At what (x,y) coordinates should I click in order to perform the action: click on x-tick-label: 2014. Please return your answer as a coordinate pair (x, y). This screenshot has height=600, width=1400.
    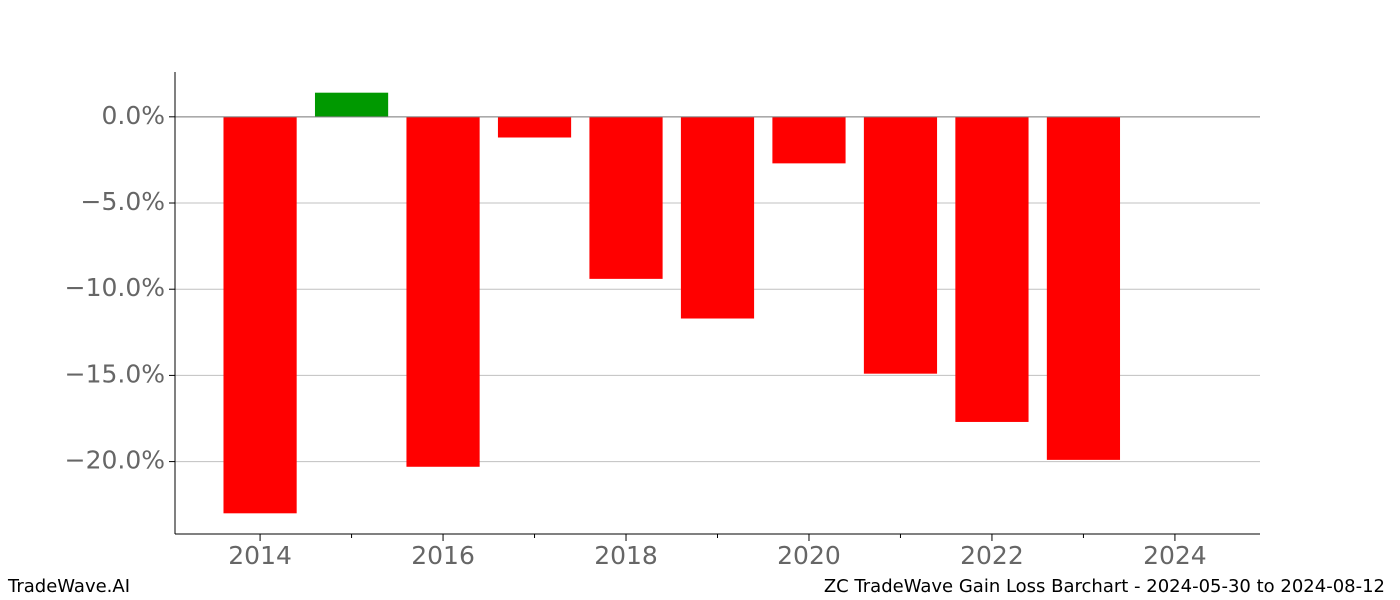
    Looking at the image, I should click on (260, 555).